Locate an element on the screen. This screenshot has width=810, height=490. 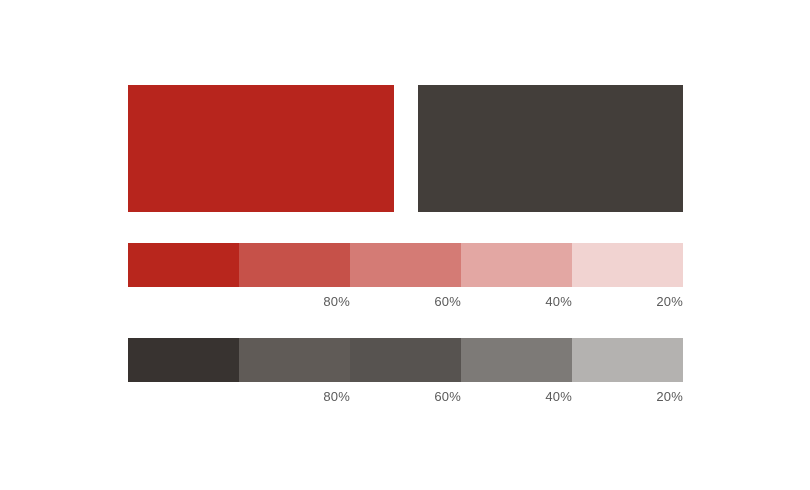
red-tint-80-swatch is located at coordinates (294, 265).